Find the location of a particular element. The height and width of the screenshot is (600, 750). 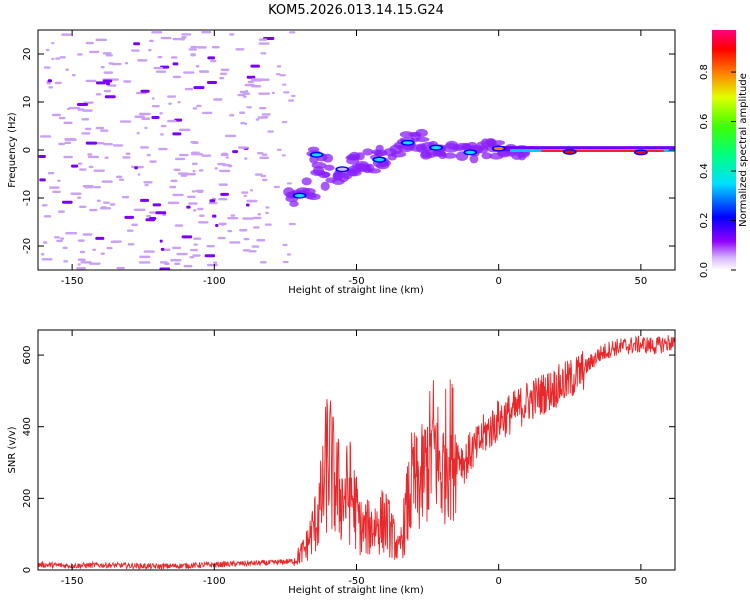

spectrogram-y-tick-label: -10 is located at coordinates (27, 198).